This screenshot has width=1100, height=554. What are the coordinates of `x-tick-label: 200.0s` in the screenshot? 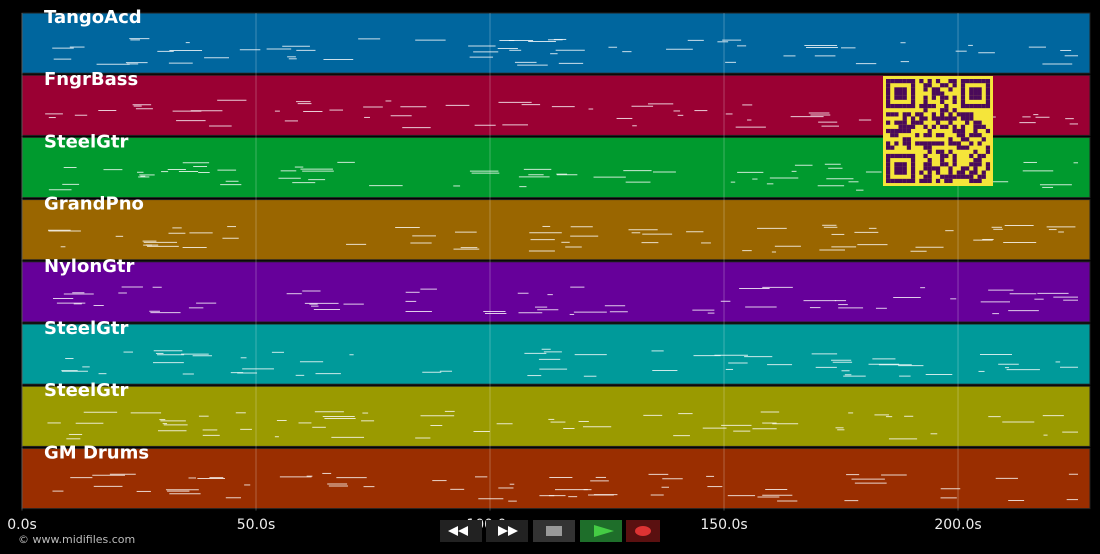 It's located at (957, 525).